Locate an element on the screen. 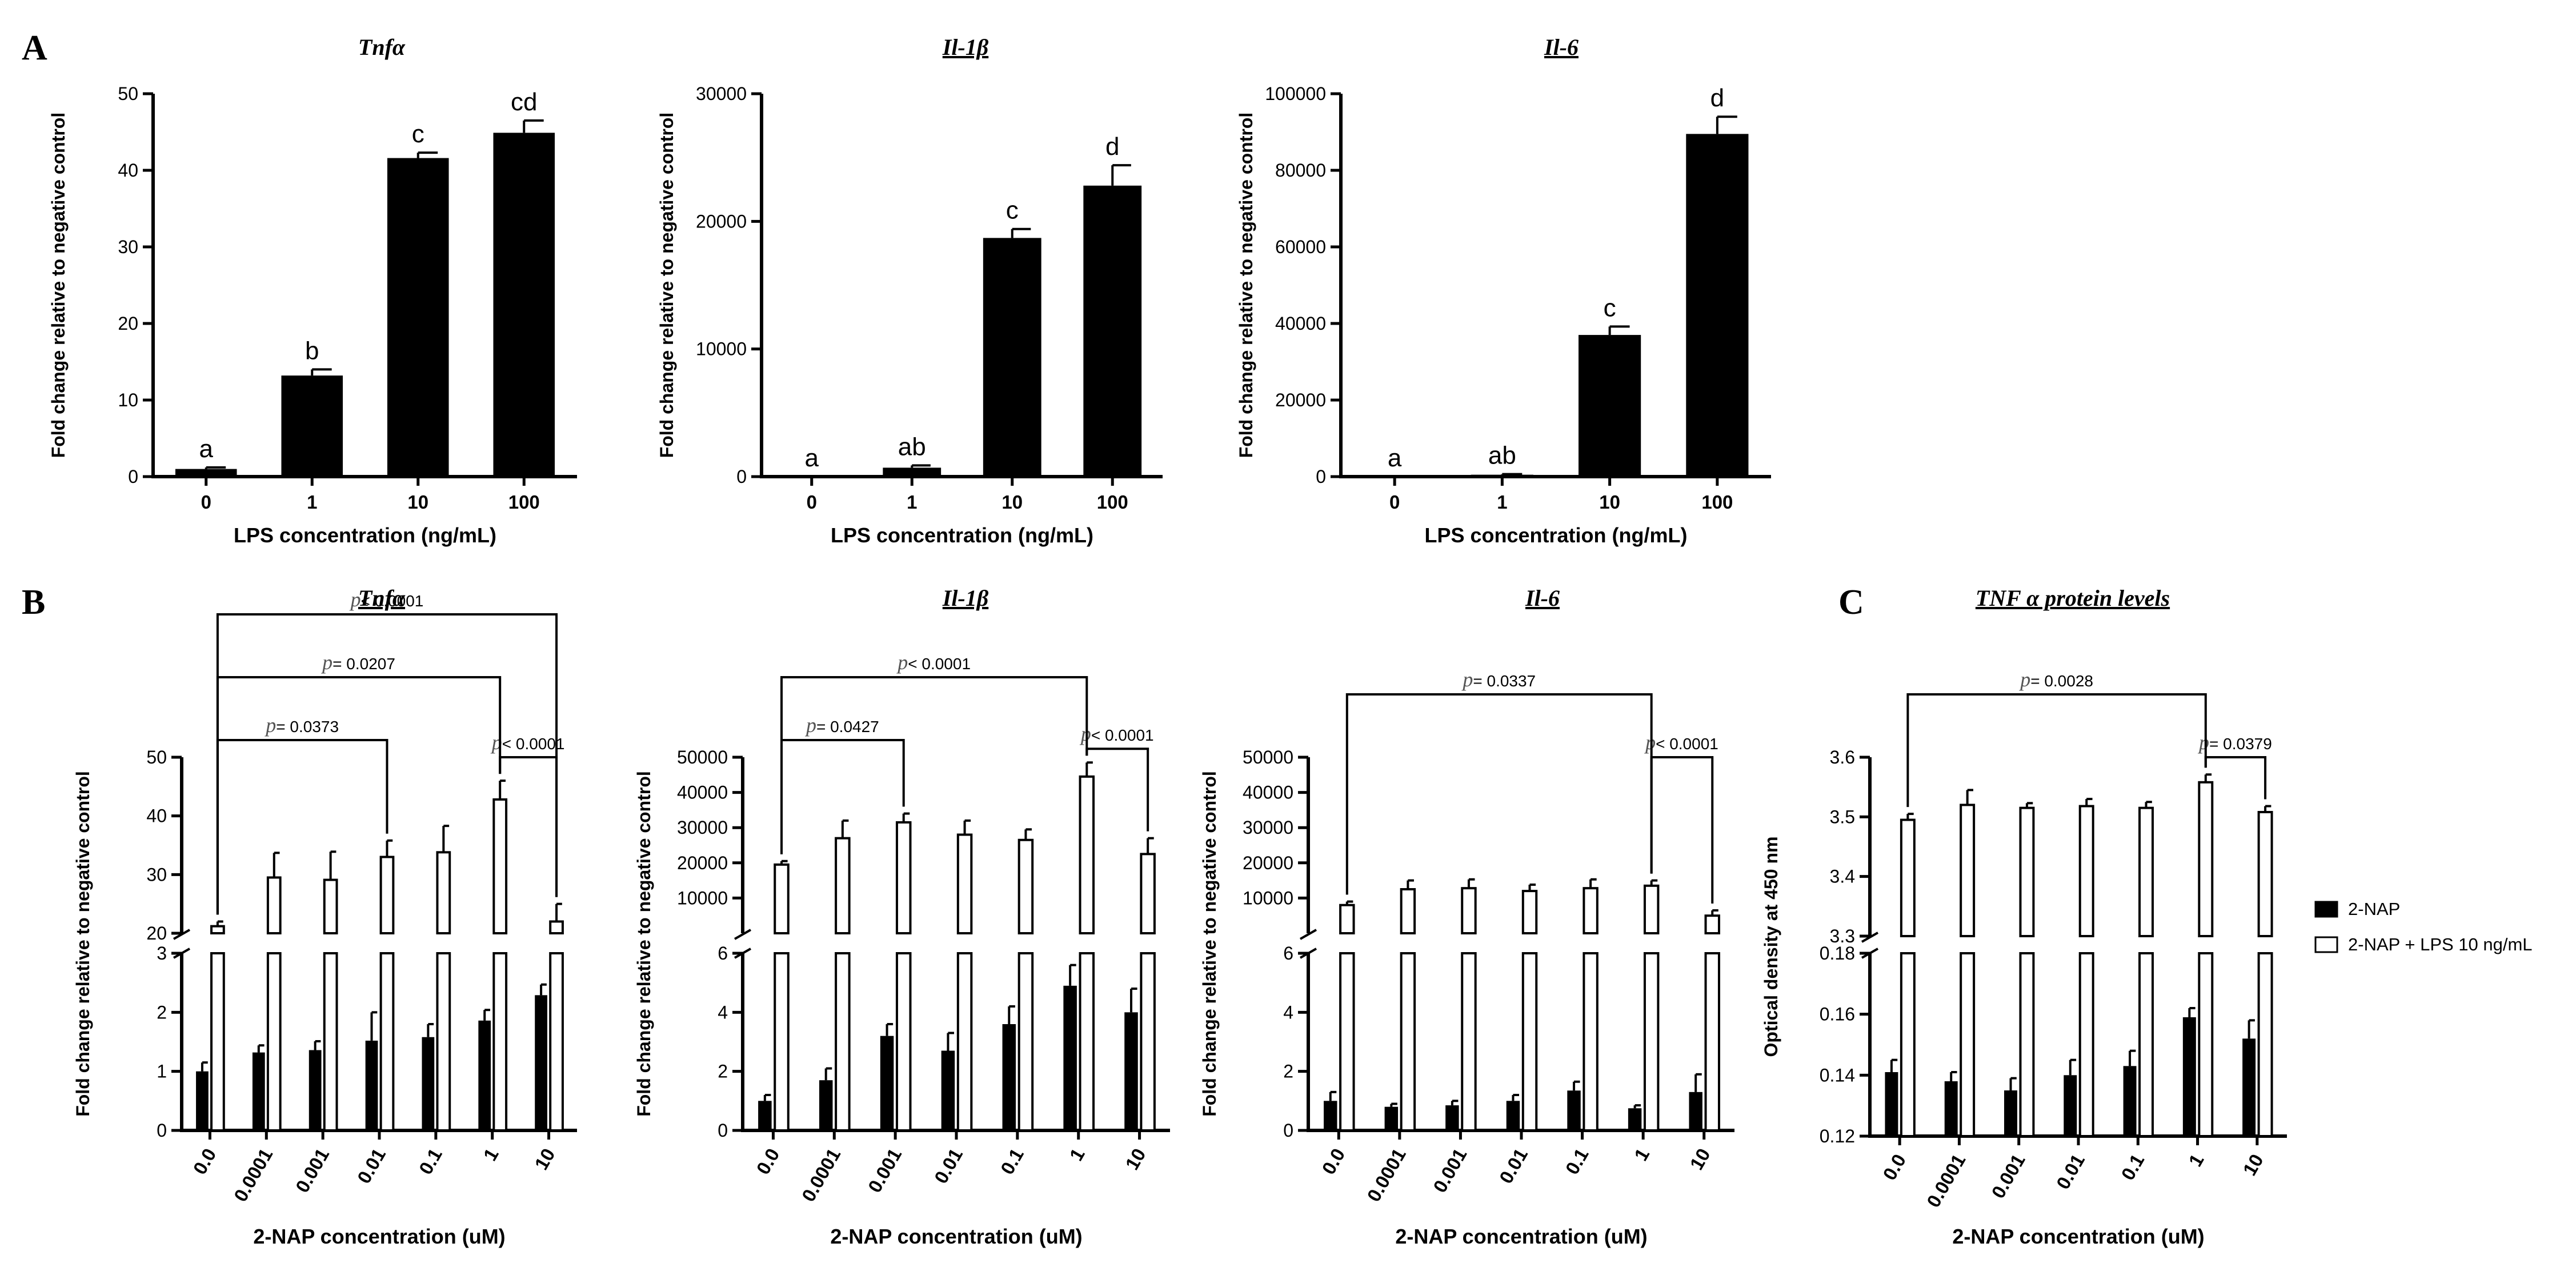  y-tick-label: 80000 is located at coordinates (1300, 170).